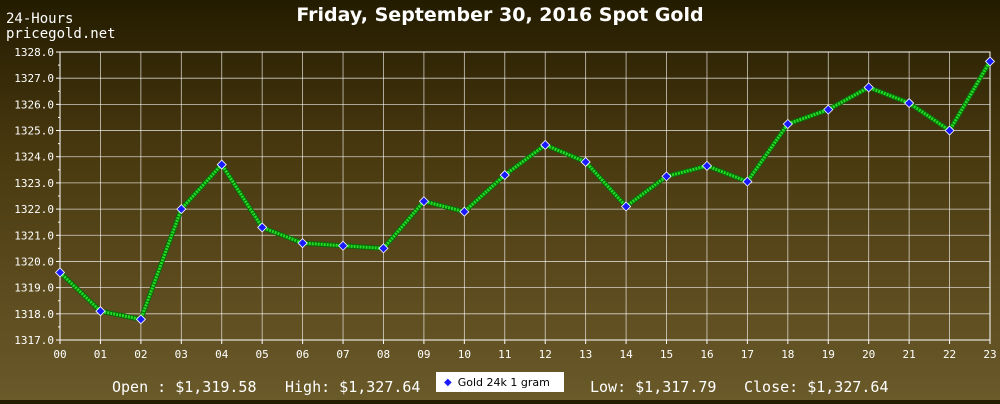 The height and width of the screenshot is (404, 1000). I want to click on y-tick-label: 1321.0, so click(34, 235).